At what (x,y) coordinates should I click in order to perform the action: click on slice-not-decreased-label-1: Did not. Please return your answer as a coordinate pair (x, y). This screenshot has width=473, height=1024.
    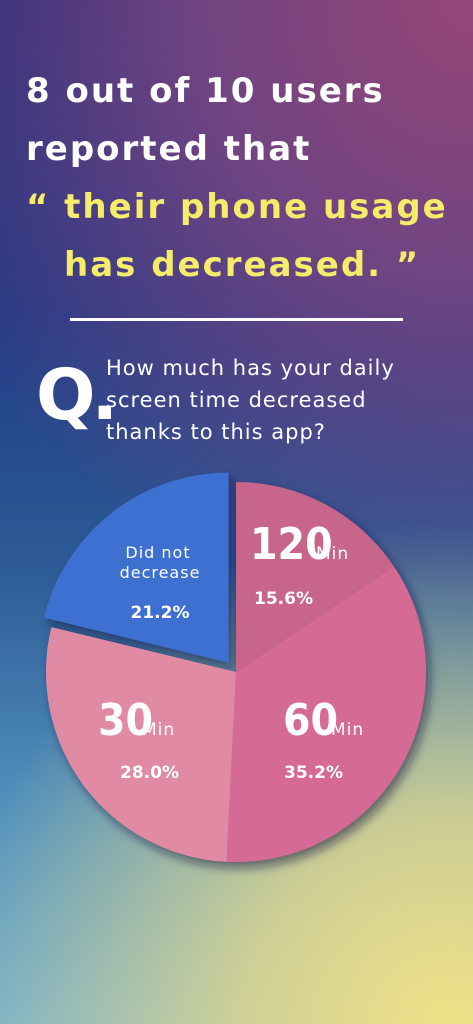
    Looking at the image, I should click on (157, 552).